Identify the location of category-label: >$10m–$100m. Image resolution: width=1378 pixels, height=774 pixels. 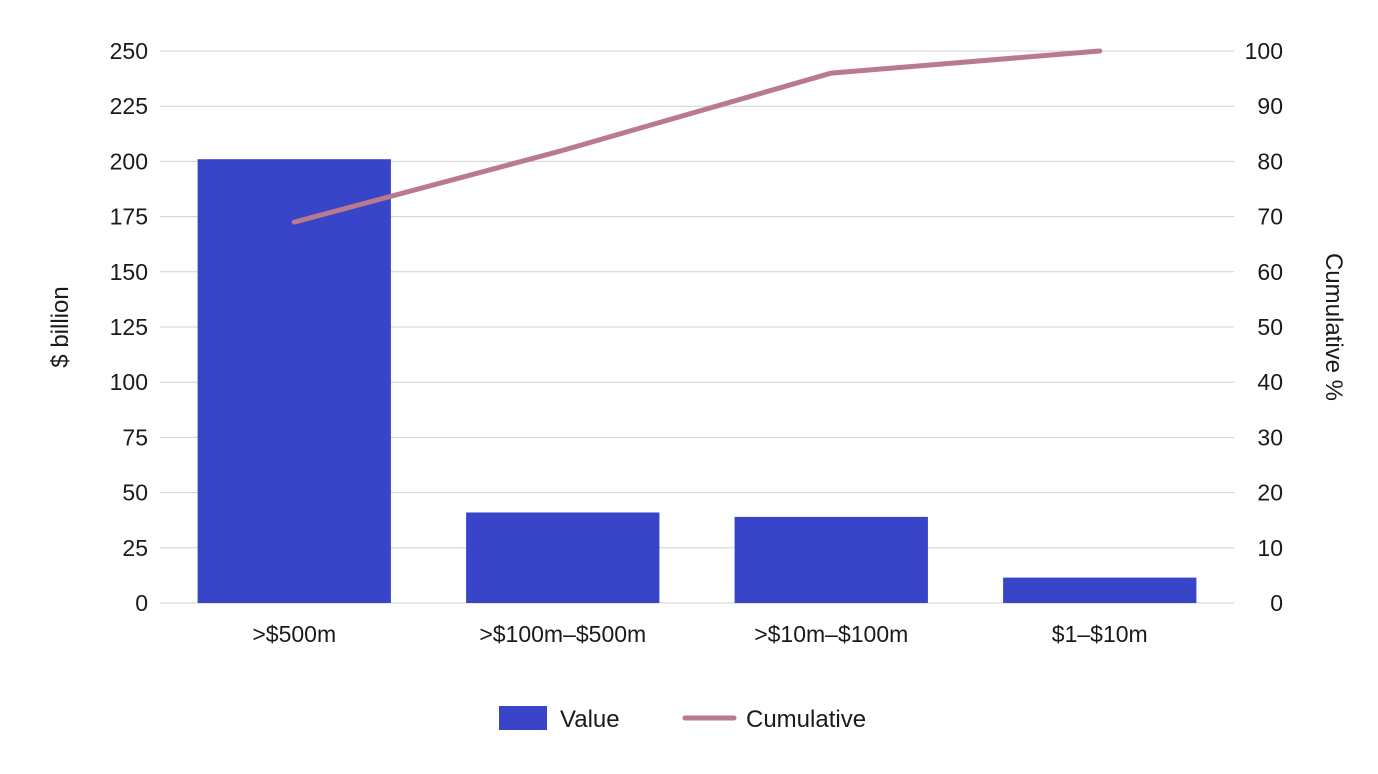
(831, 634).